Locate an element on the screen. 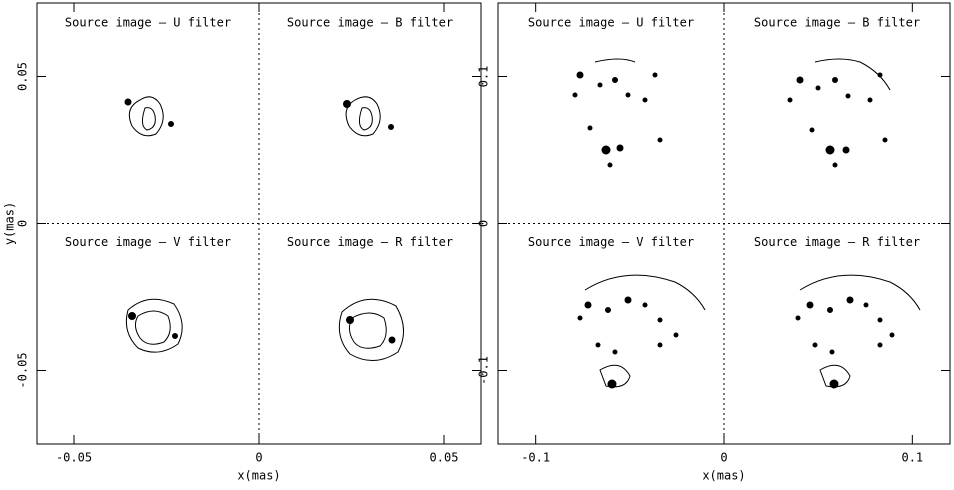  y-axis-label: y(mas) is located at coordinates (10, 223).